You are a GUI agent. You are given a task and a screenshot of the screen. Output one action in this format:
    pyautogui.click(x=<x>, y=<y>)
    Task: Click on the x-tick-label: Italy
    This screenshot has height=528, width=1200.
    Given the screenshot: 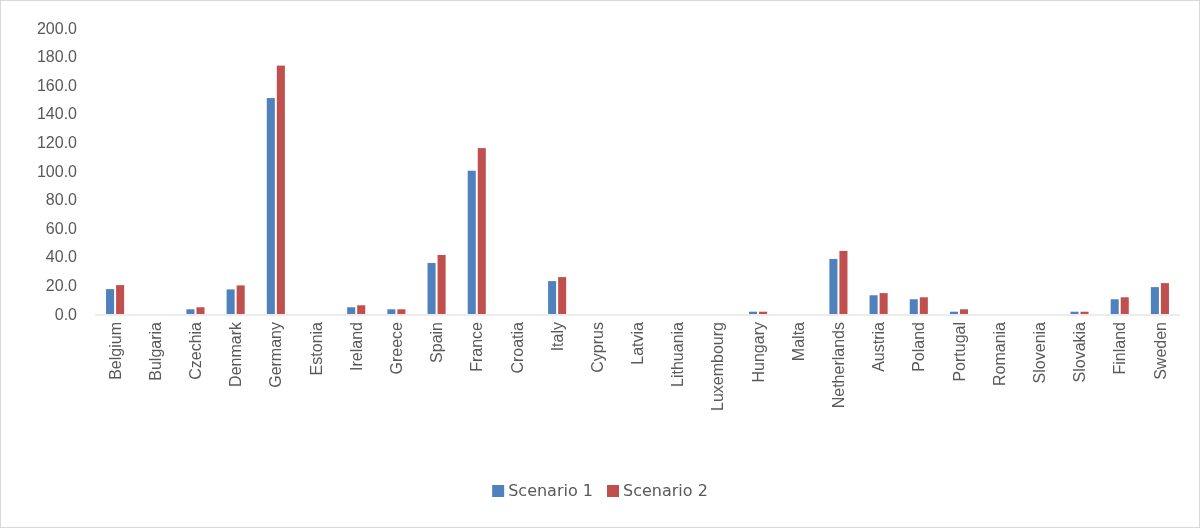 What is the action you would take?
    pyautogui.click(x=557, y=337)
    